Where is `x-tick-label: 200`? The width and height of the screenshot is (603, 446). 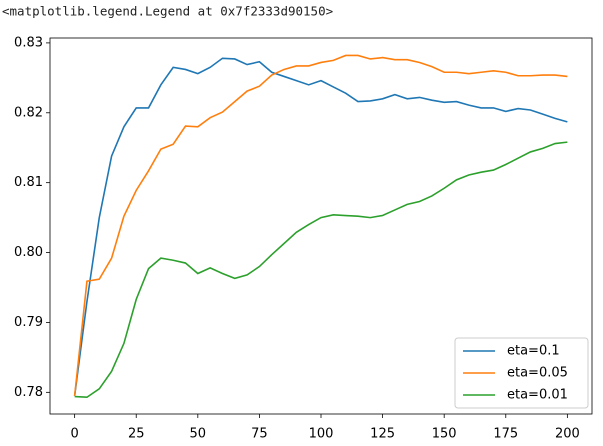 x-tick-label: 200 is located at coordinates (567, 434).